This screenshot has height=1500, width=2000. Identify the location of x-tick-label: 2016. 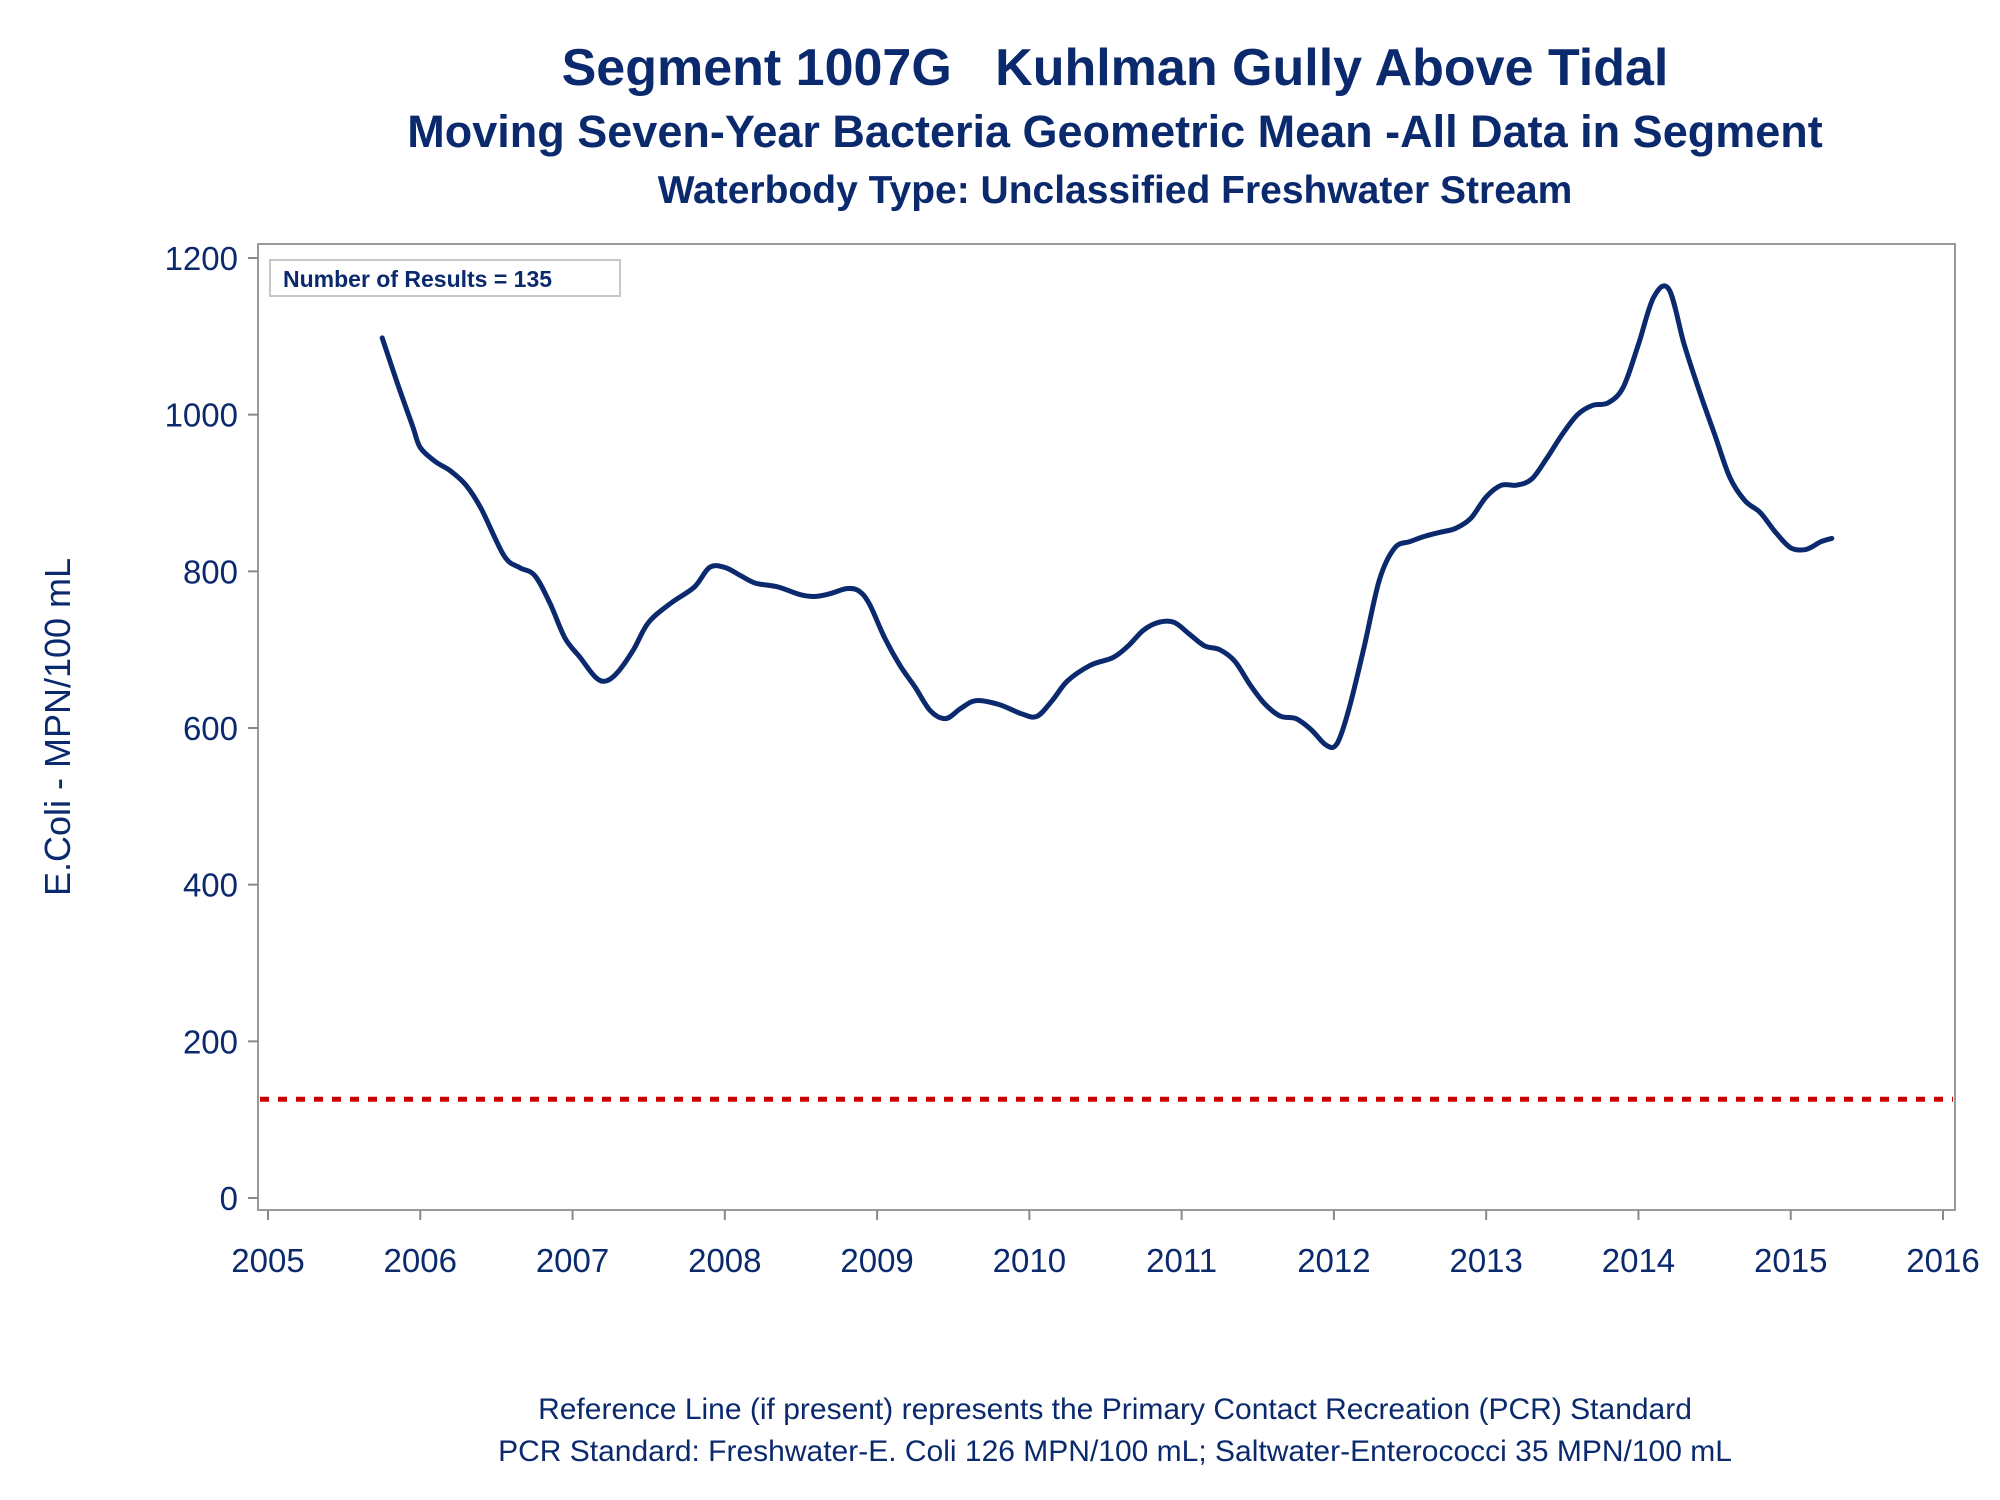
(1942, 1260).